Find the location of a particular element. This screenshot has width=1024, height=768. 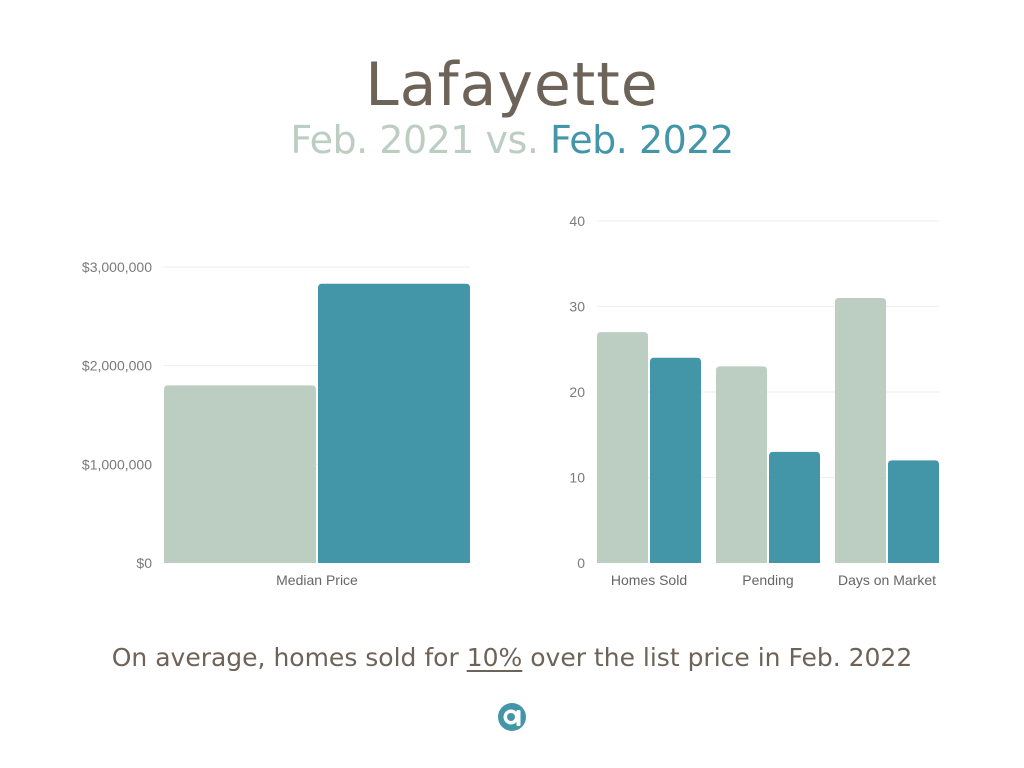

y-tick-label: 30 is located at coordinates (577, 307).